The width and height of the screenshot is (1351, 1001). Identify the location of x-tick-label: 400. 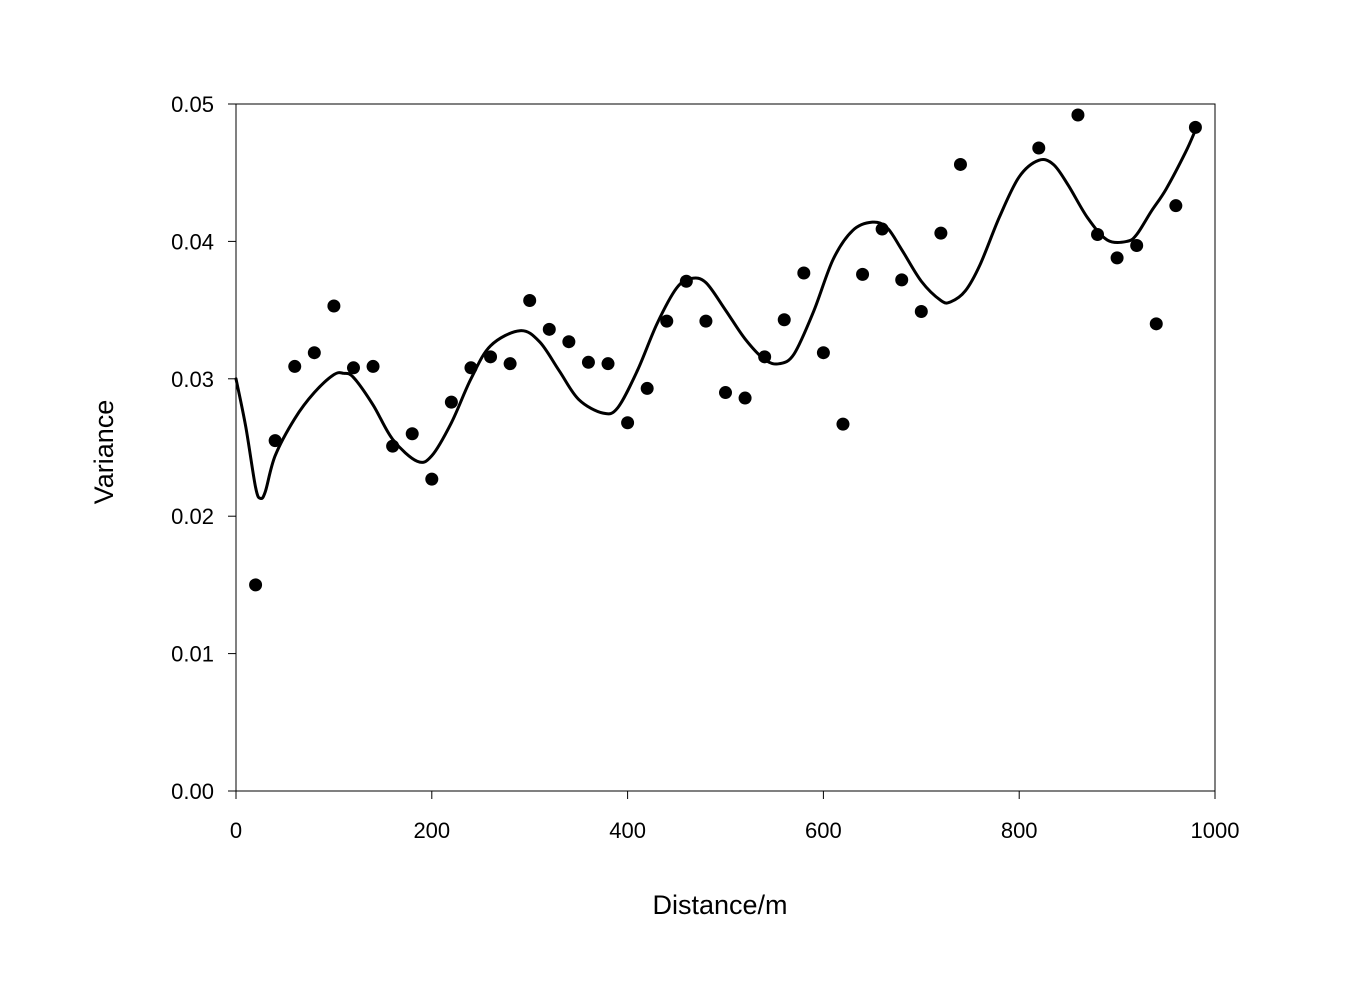
(627, 830).